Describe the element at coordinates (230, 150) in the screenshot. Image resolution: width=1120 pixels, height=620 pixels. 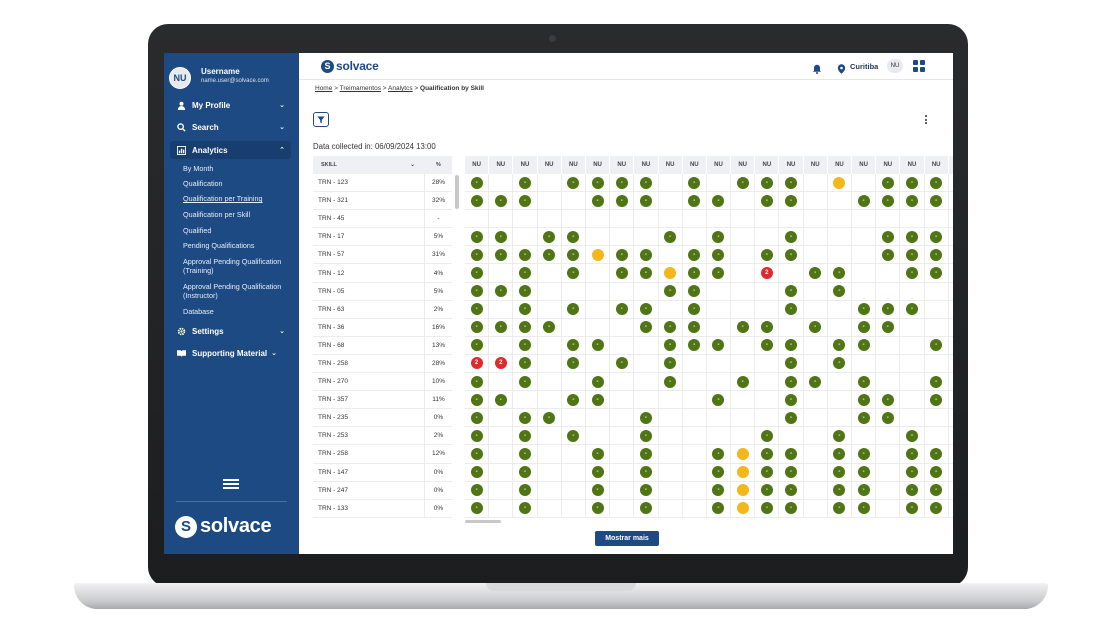
I see `nav-analytics: Analytics ⌃` at that location.